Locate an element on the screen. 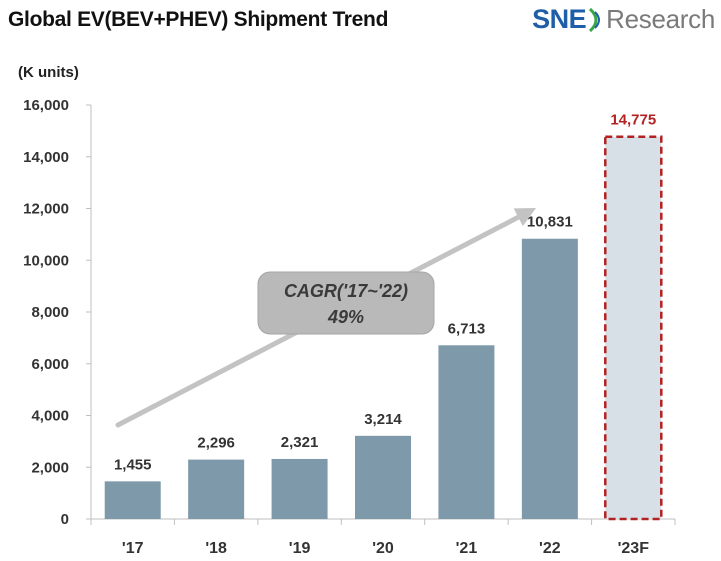 This screenshot has width=721, height=561. bar-value-label: 3,214 is located at coordinates (383, 419).